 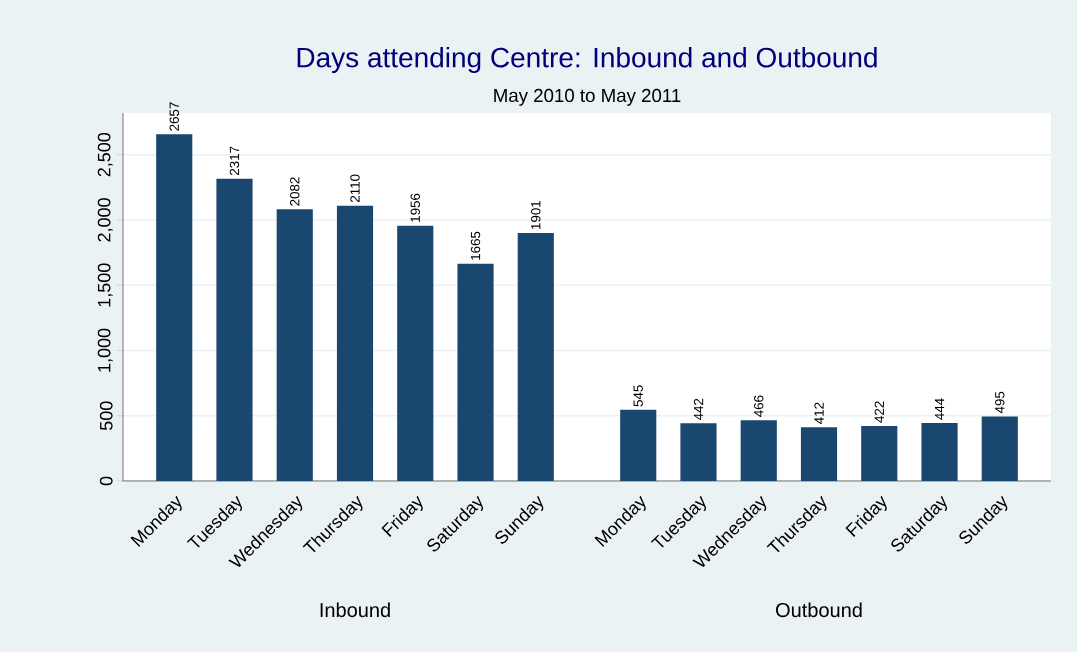 I want to click on data-label: 1956, so click(x=415, y=207).